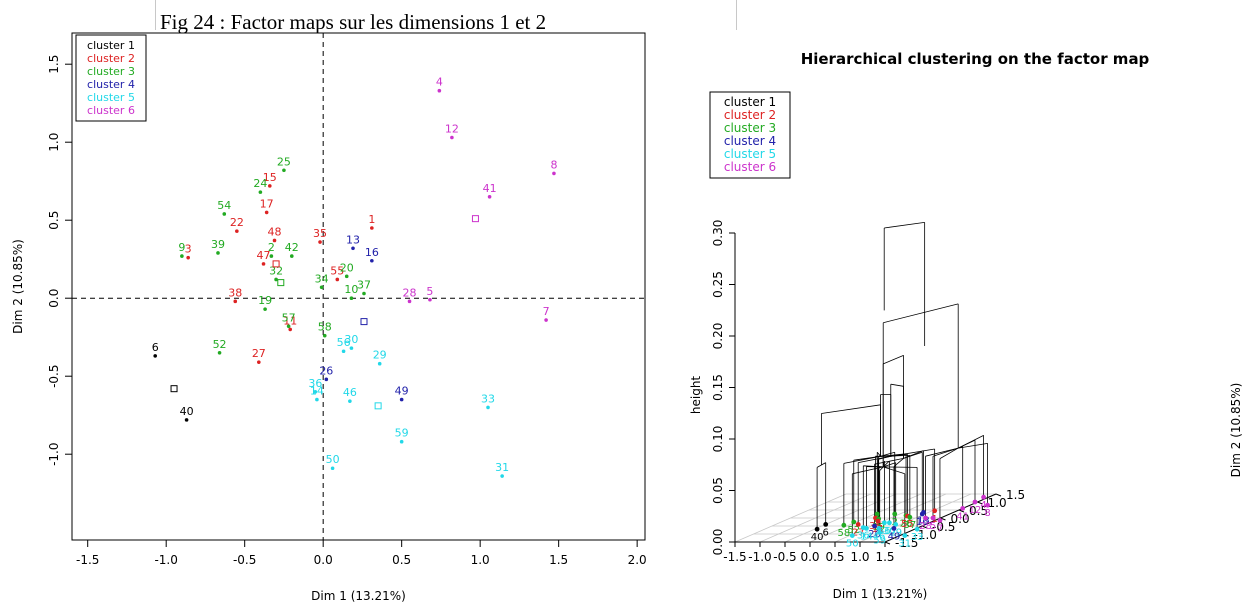  Describe the element at coordinates (718, 542) in the screenshot. I see `z-tick-label: 0.00` at that location.